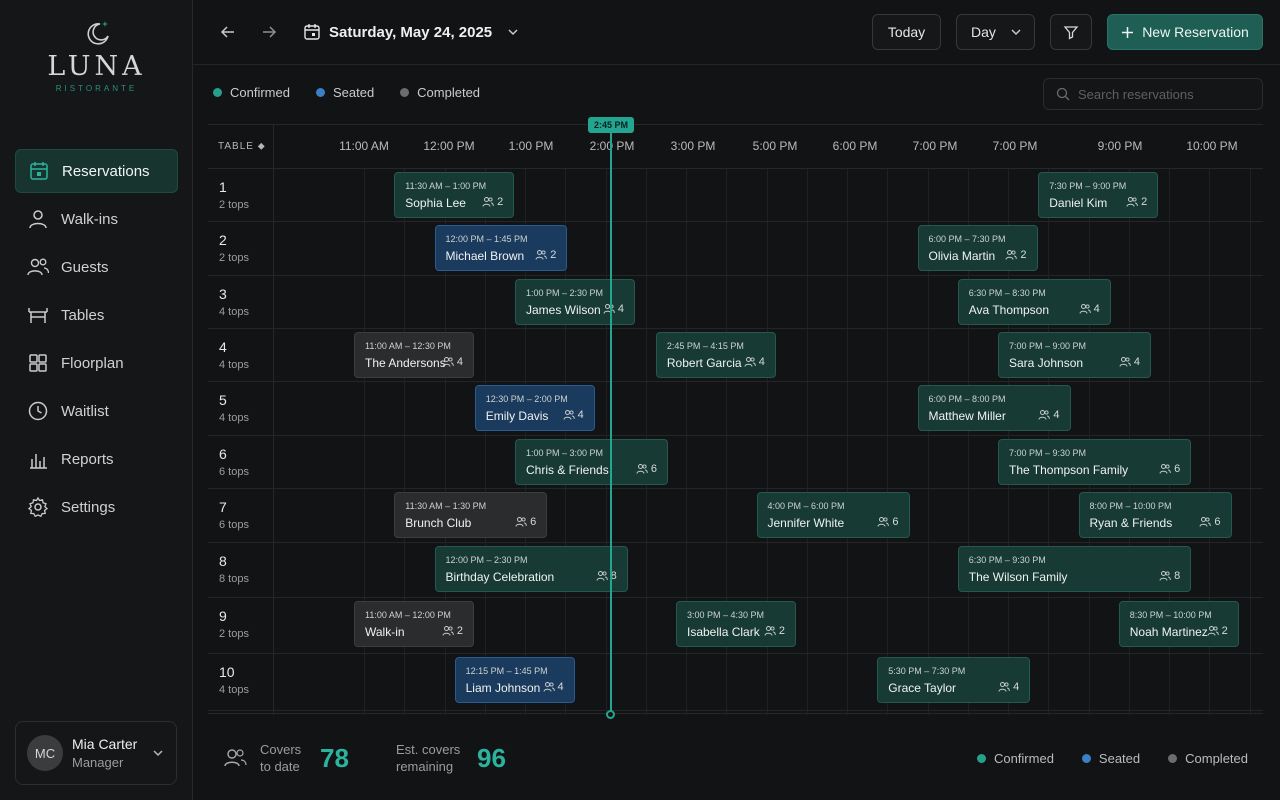 This screenshot has width=1280, height=800. Describe the element at coordinates (96, 171) in the screenshot. I see `sidebar-item-reservations: Reservations` at that location.